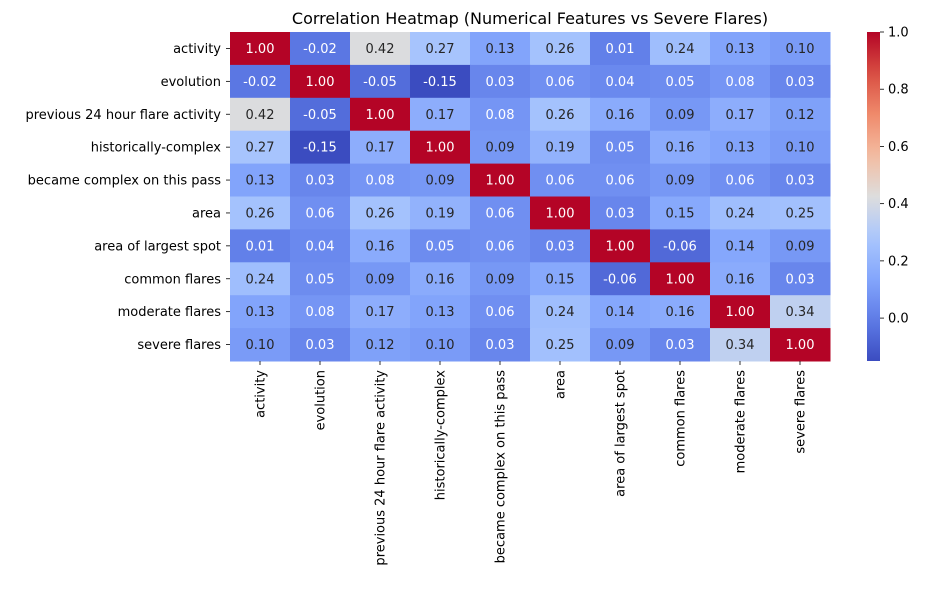 The image size is (925, 590). I want to click on heatmap-cell-value-r5-c0: 0.26, so click(260, 213).